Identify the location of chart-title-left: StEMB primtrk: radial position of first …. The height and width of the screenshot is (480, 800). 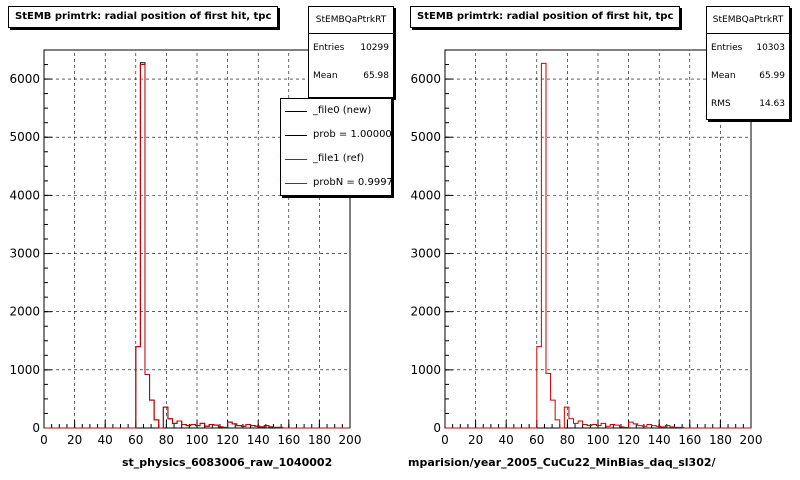
(143, 17).